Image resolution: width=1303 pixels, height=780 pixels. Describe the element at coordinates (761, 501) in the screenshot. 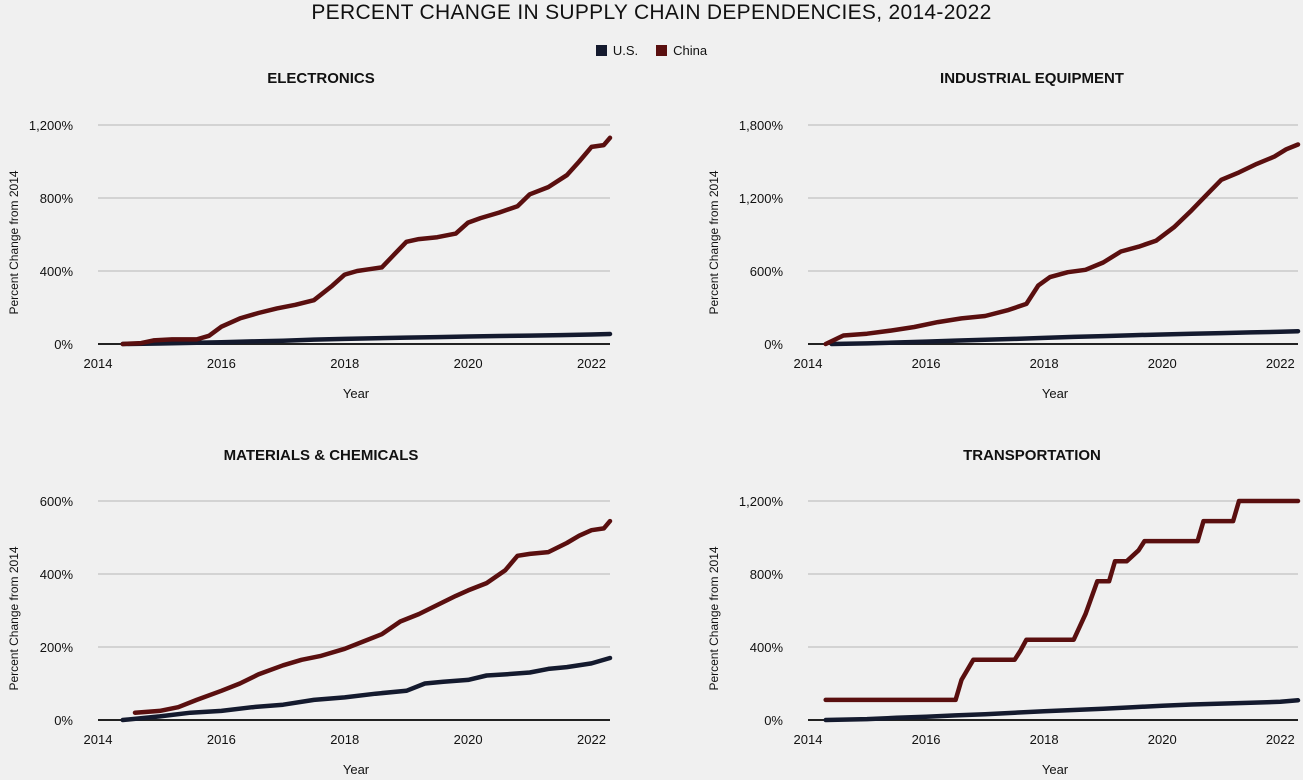

I see `transportation-y-tick-label: 1,200%` at that location.